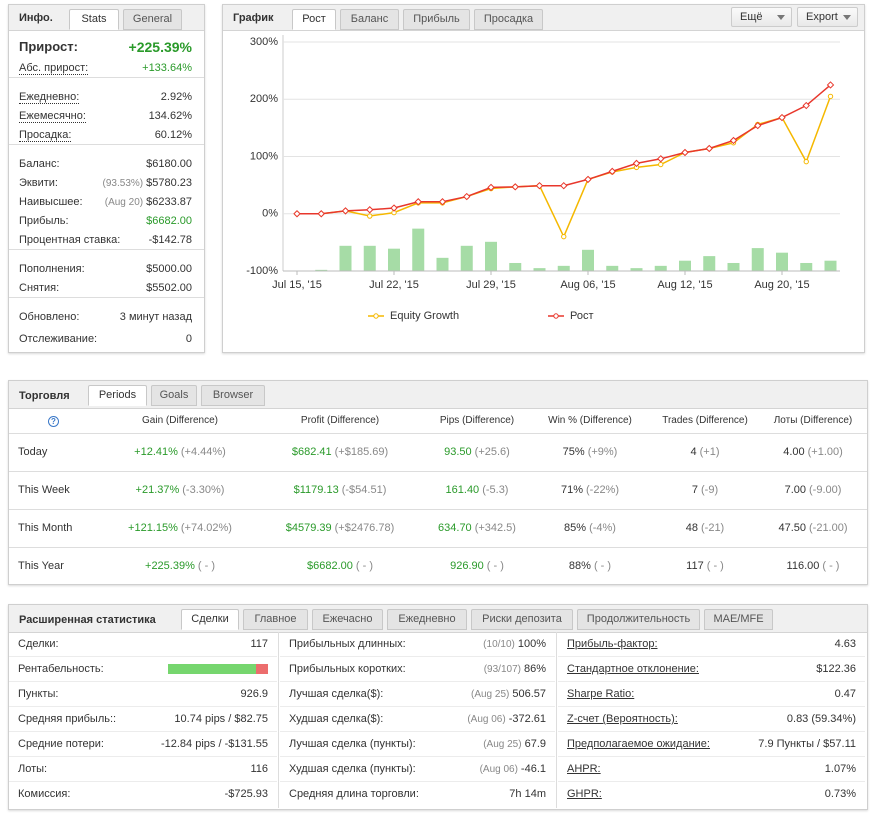 Image resolution: width=873 pixels, height=814 pixels. I want to click on tab: Риски депозита, so click(522, 619).